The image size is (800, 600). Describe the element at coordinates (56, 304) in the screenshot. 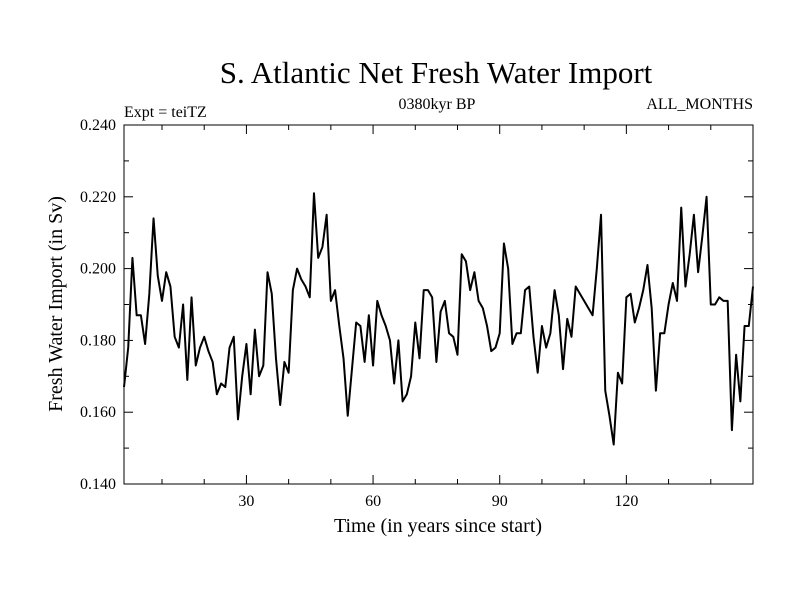

I see `y-axis-label: Fresh Water Import (in Sv)` at that location.